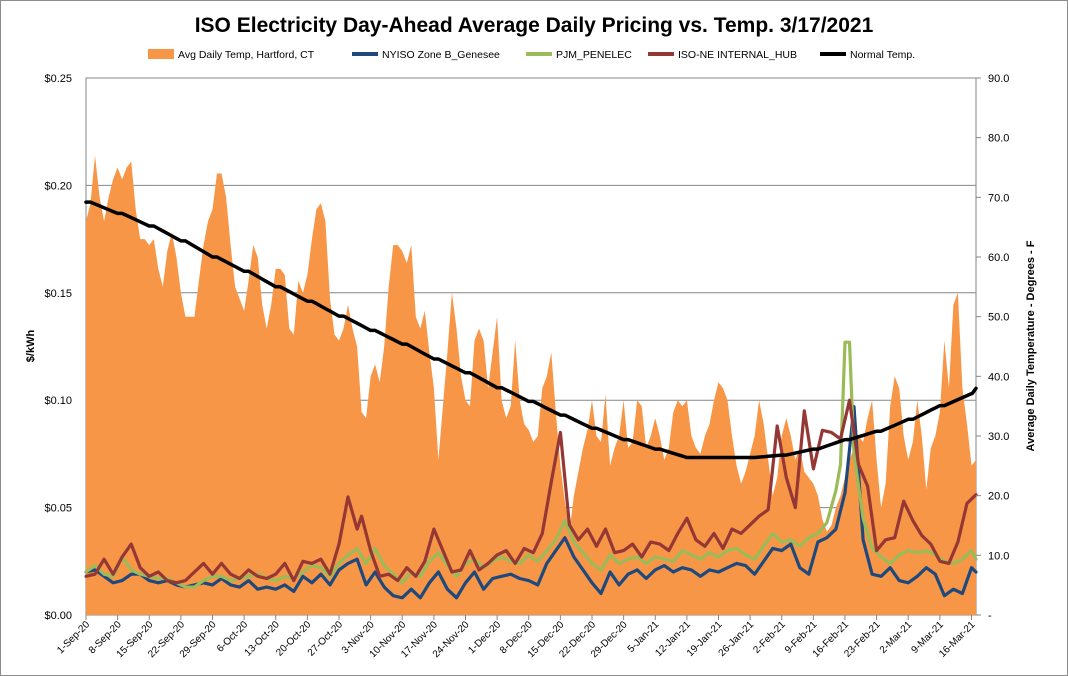 This screenshot has height=676, width=1068. I want to click on y-tick-label: $0.00, so click(58, 616).